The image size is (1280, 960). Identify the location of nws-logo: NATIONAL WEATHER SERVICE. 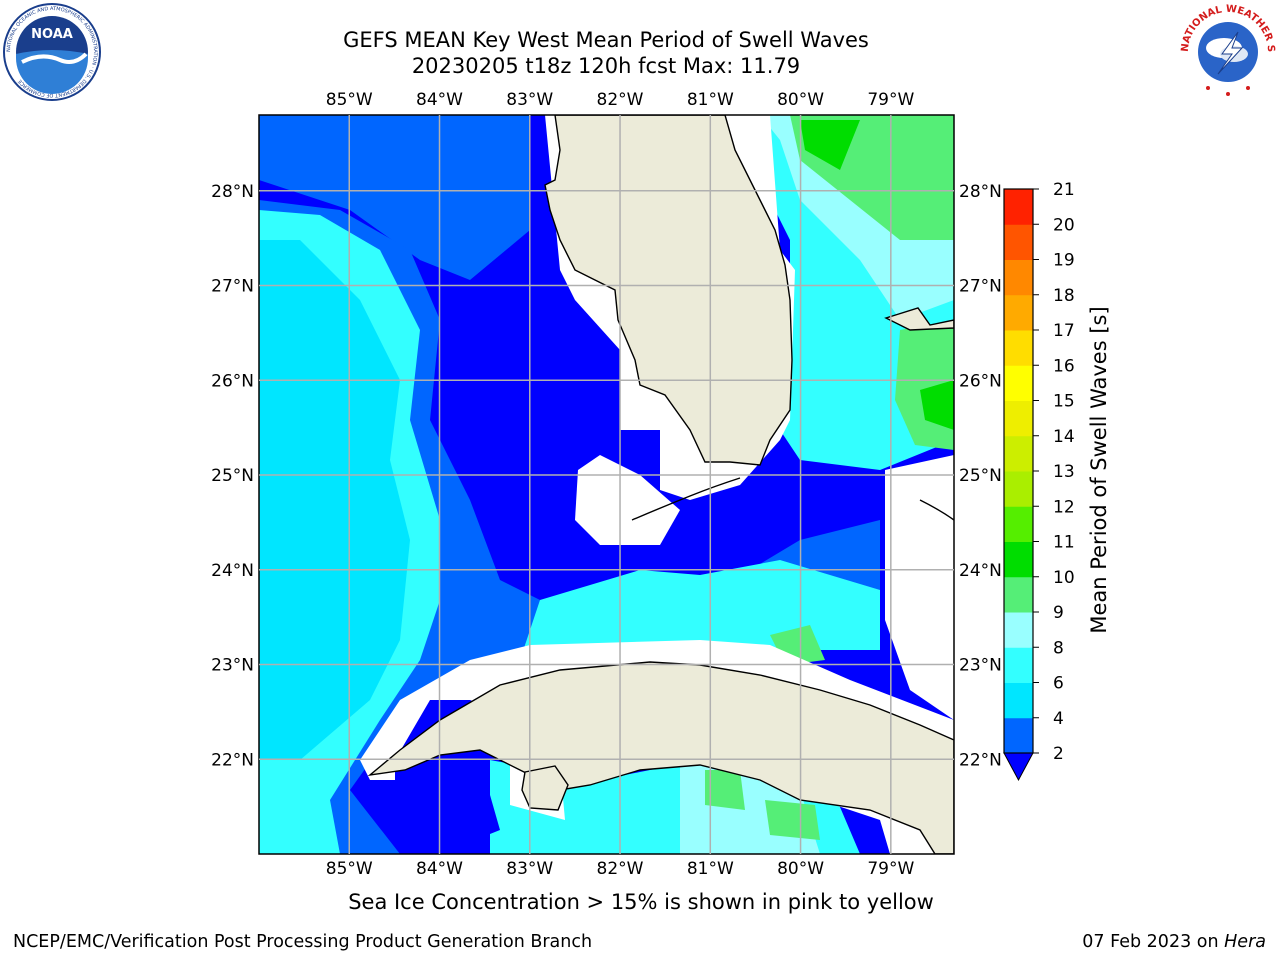
(1227, 51).